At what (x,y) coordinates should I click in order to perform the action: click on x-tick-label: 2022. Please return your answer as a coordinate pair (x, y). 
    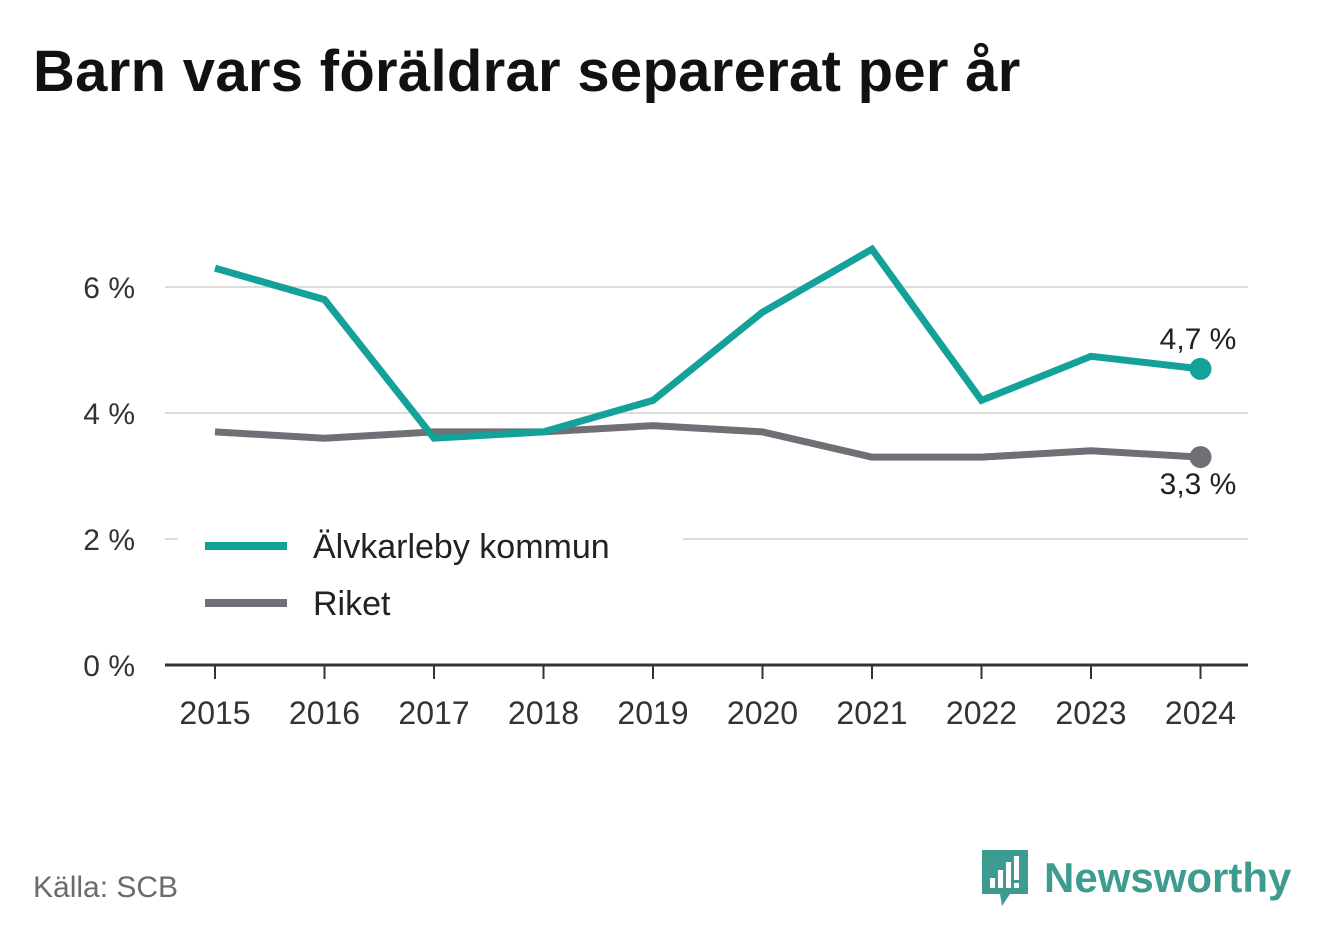
    Looking at the image, I should click on (981, 713).